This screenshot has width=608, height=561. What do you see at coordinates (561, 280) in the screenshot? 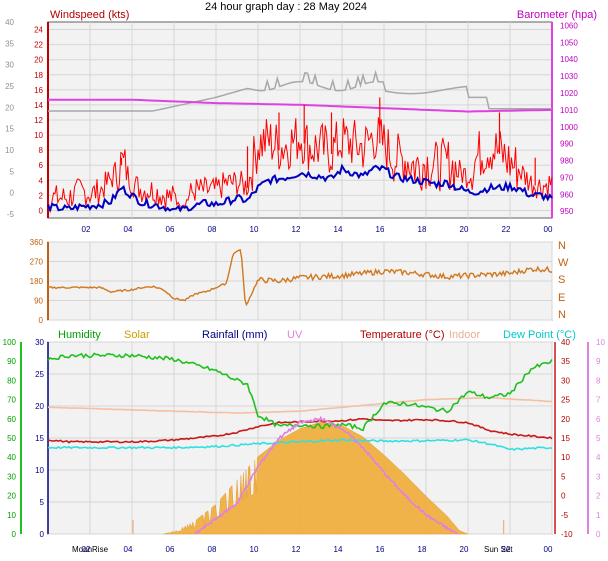
I see `compass-label: S` at bounding box center [561, 280].